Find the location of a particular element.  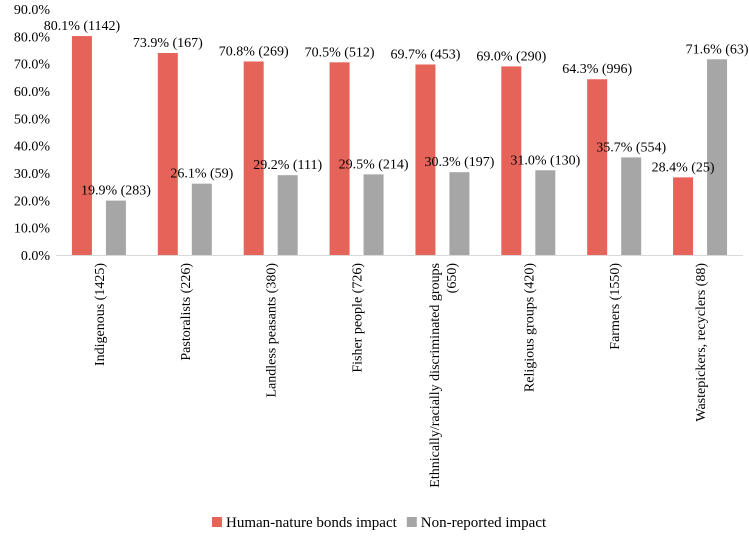

y-tick-label: 80.0% is located at coordinates (32, 37).